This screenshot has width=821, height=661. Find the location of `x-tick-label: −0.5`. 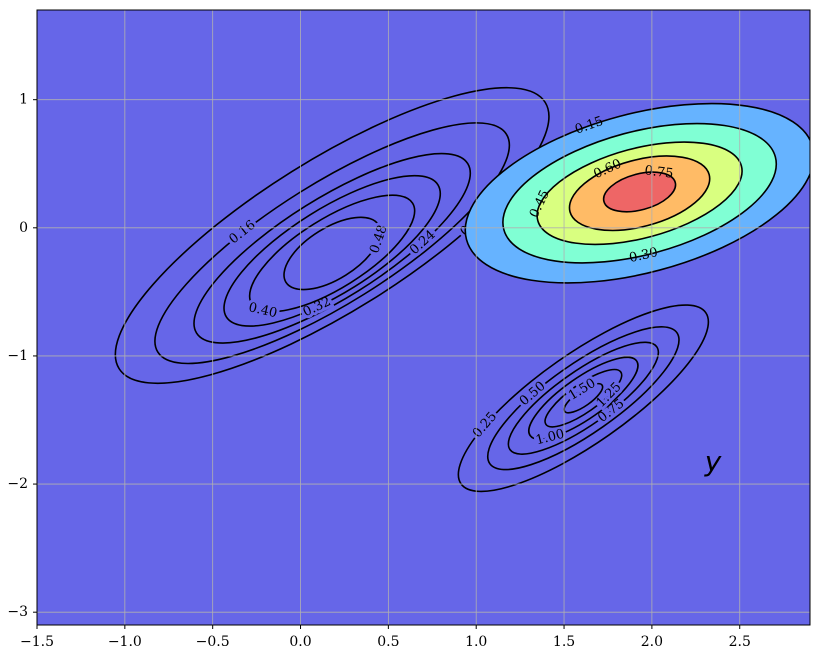

x-tick-label: −0.5 is located at coordinates (213, 642).